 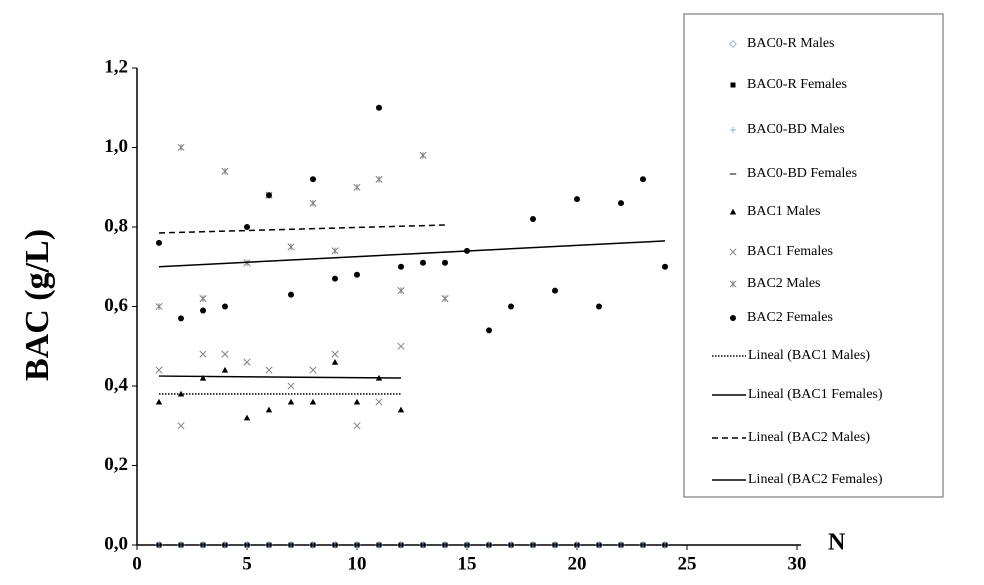 What do you see at coordinates (796, 129) in the screenshot?
I see `legend-label: BAC0-BD Males` at bounding box center [796, 129].